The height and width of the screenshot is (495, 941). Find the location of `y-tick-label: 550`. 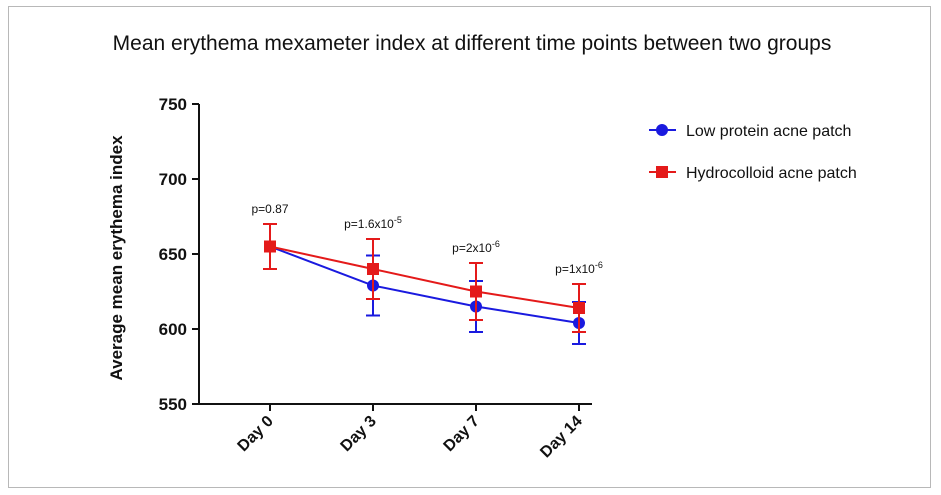

y-tick-label: 550 is located at coordinates (173, 404).